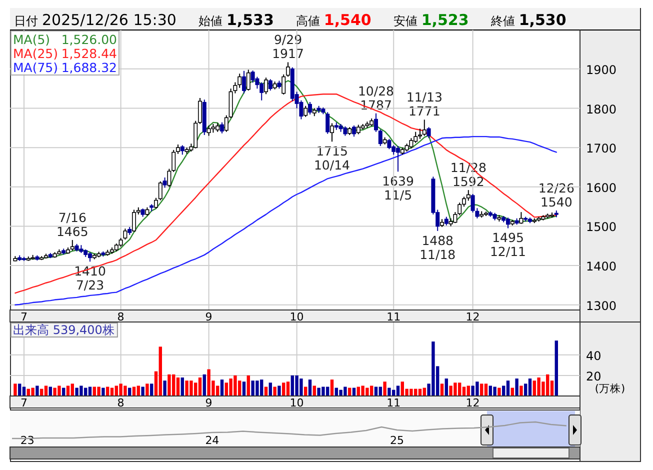  What do you see at coordinates (445, 20) in the screenshot?
I see `text: 1,523` at bounding box center [445, 20].